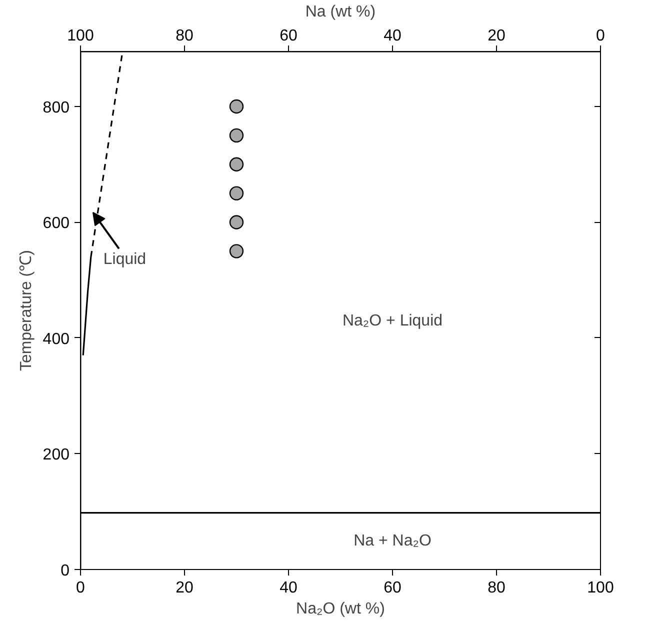  I want to click on x-tick-label: 40, so click(289, 588).